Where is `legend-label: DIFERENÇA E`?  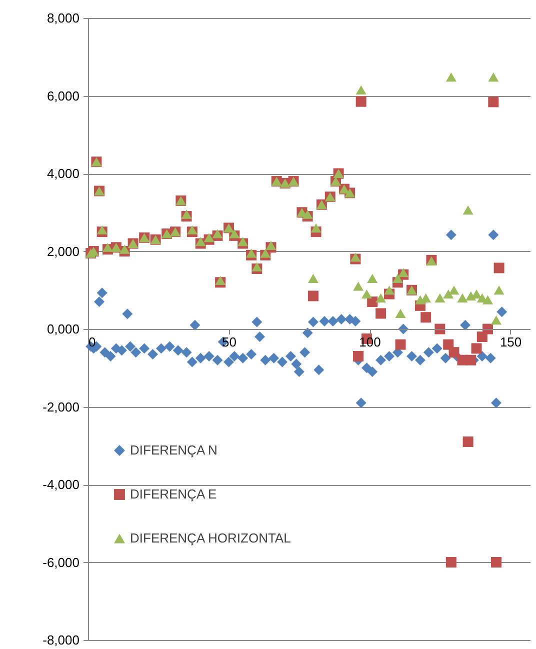 legend-label: DIFERENÇA E is located at coordinates (174, 494).